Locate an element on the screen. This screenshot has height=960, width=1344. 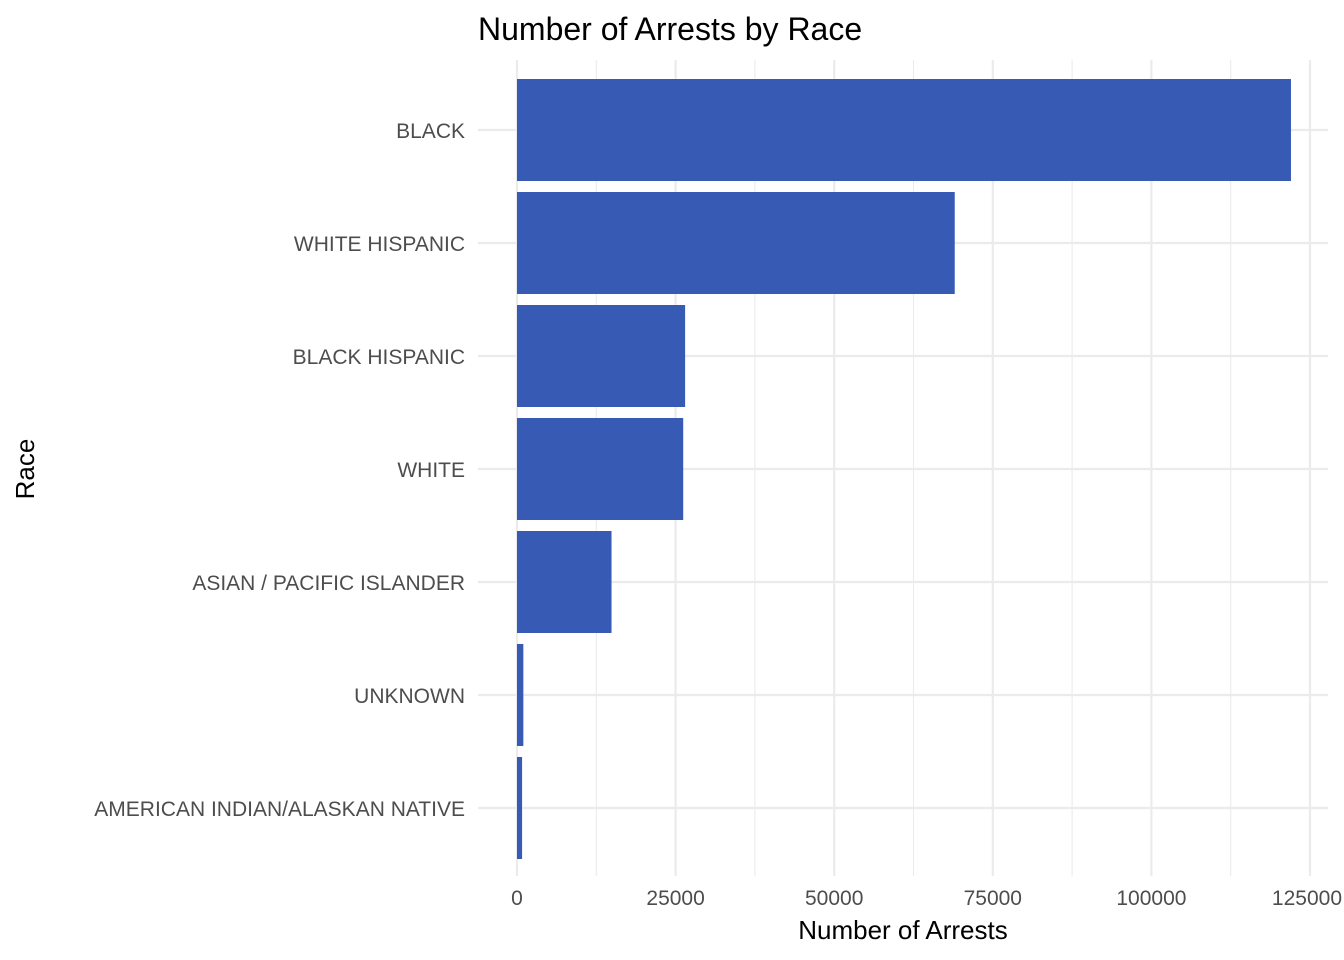
x-tick-label: 50000 is located at coordinates (834, 898).